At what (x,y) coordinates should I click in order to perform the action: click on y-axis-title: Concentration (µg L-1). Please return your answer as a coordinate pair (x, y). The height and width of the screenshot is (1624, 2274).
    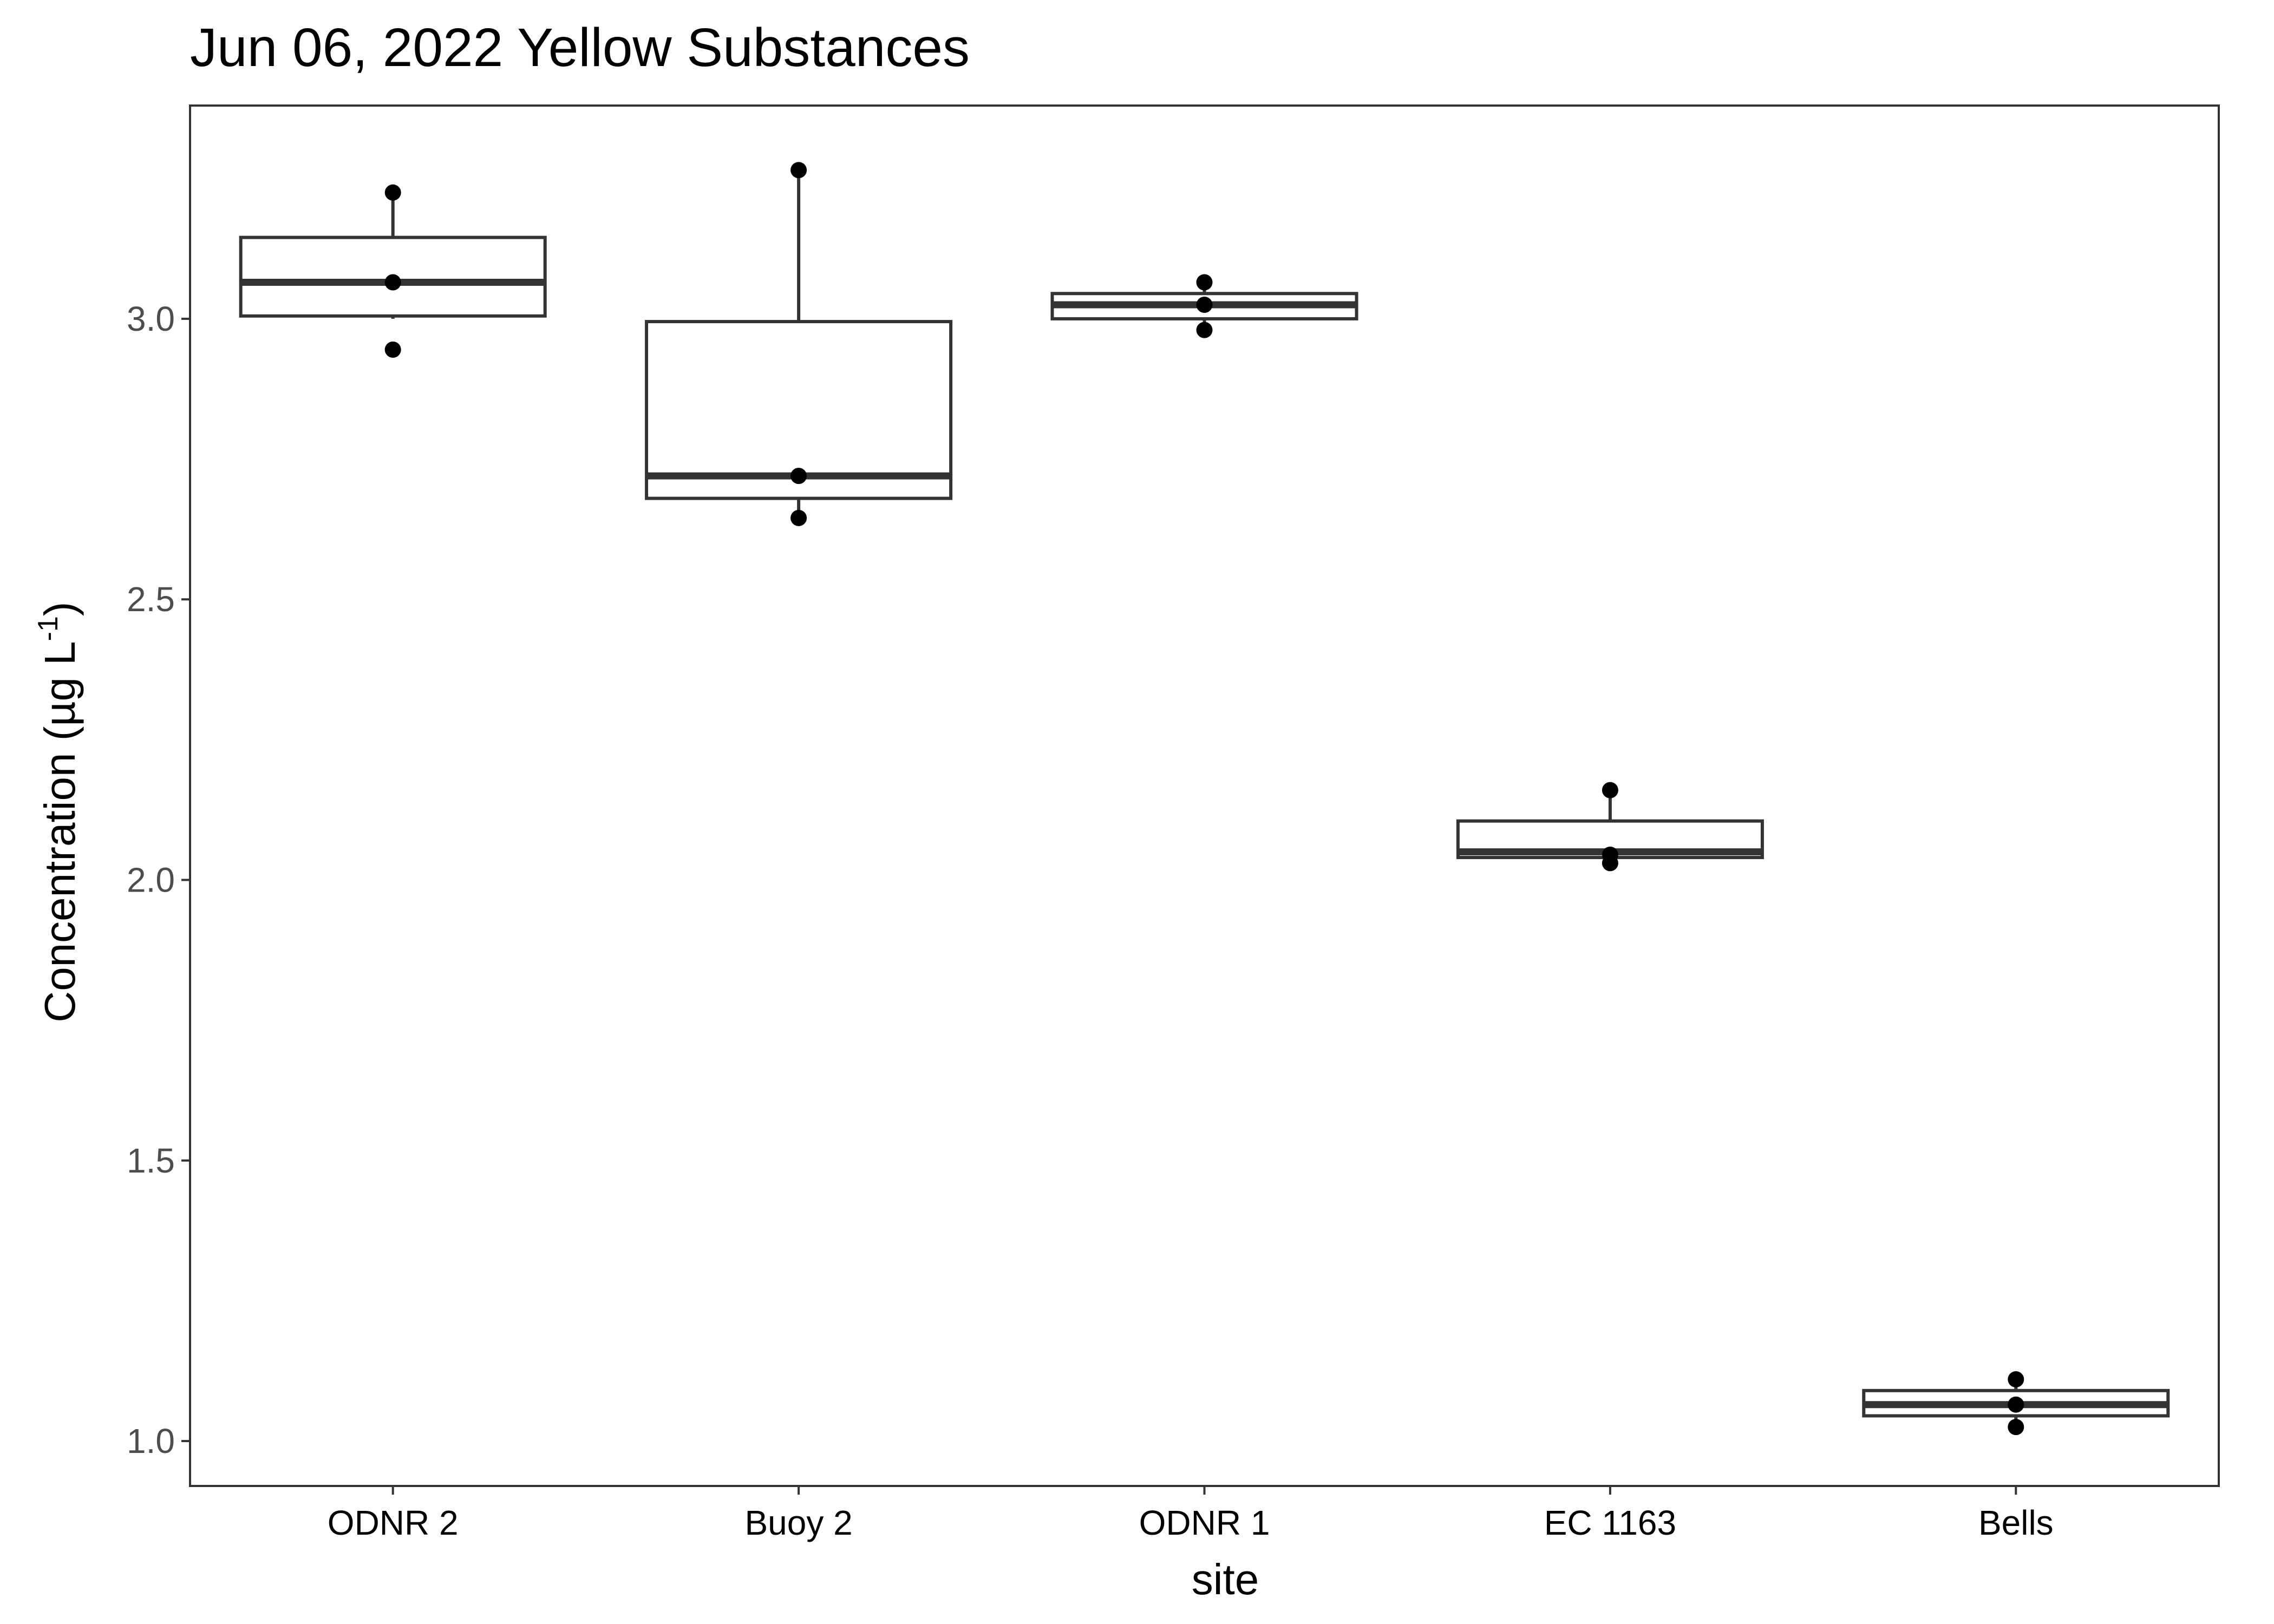
    Looking at the image, I should click on (58, 811).